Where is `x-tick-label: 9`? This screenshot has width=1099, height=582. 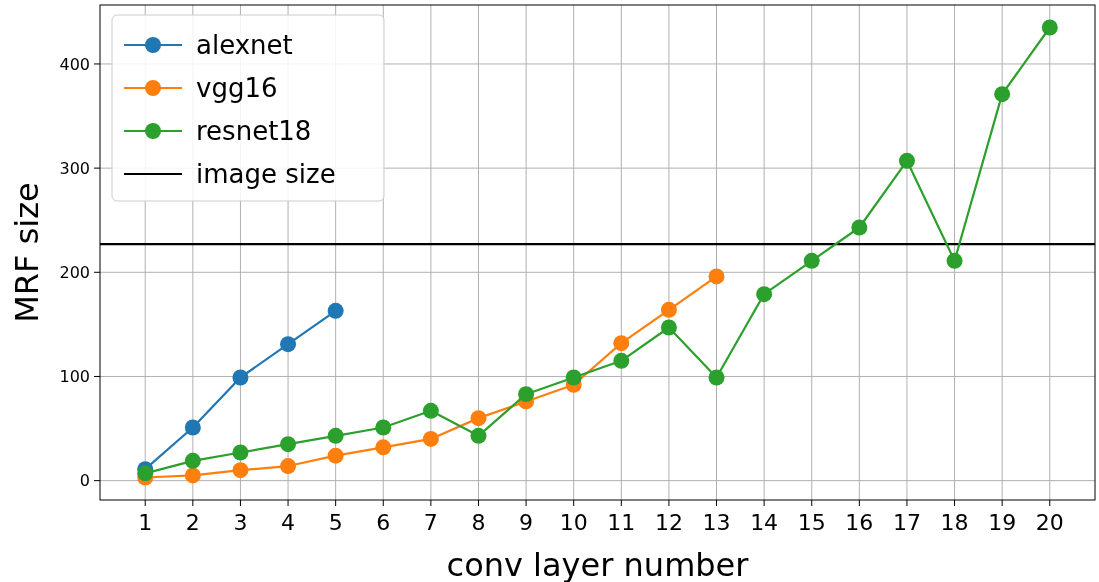
x-tick-label: 9 is located at coordinates (526, 522).